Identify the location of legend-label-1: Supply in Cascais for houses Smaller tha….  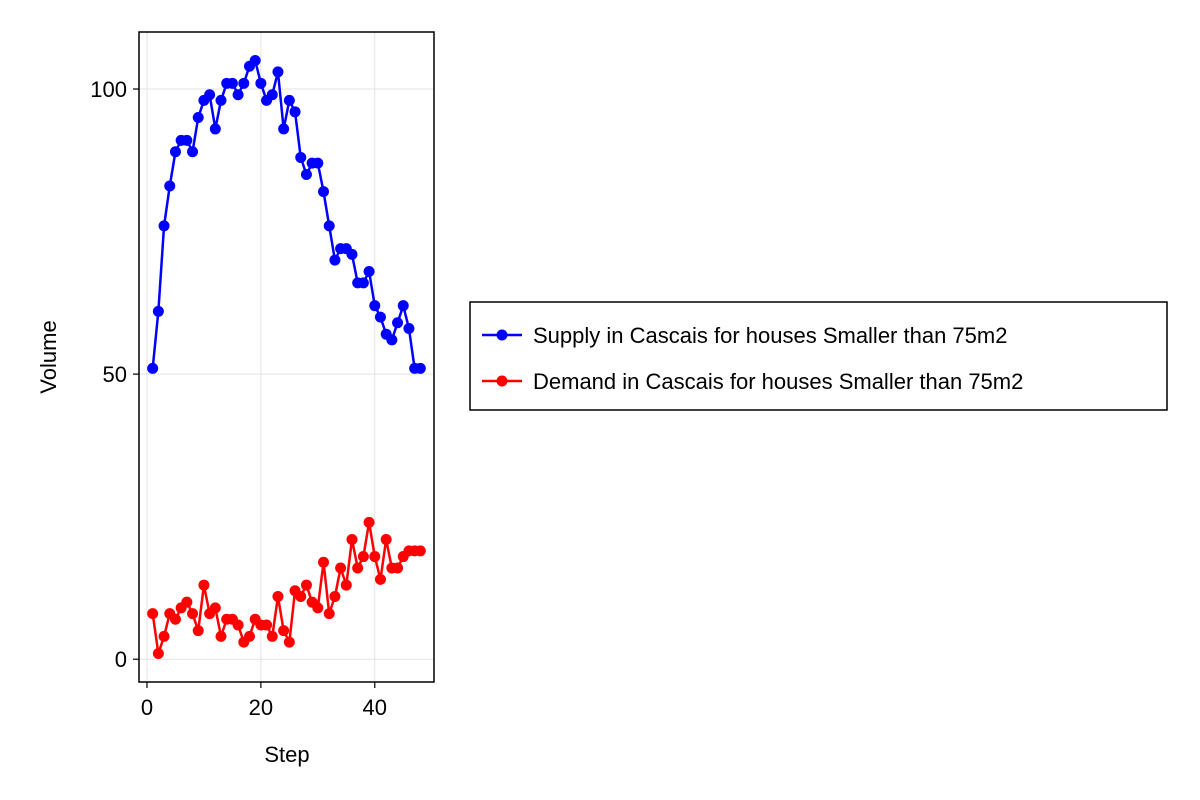
(770, 335).